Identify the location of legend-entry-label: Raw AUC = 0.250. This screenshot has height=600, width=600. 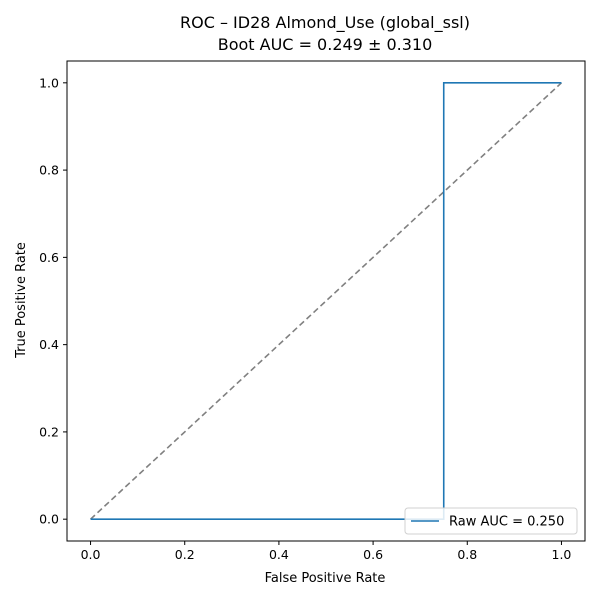
(506, 522).